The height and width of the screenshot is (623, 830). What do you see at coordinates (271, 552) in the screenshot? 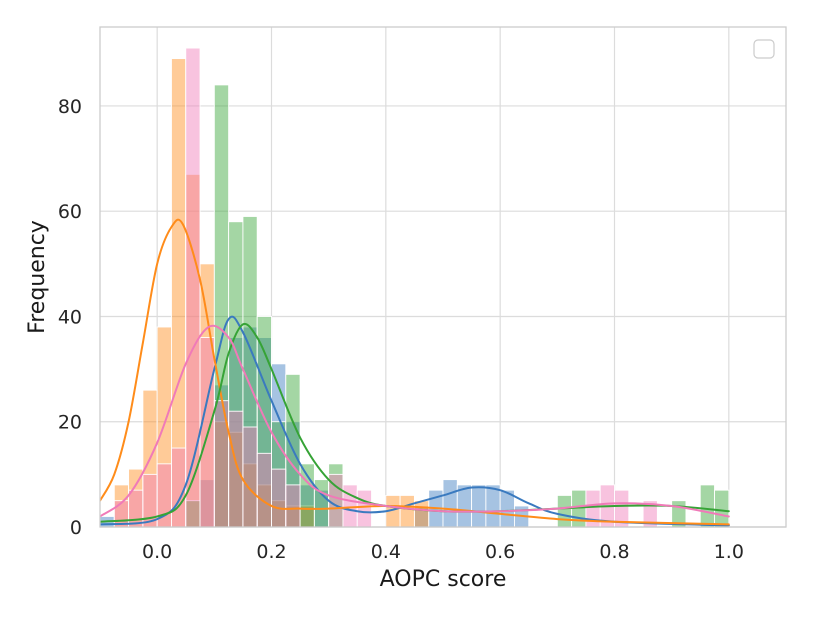
I see `x-tick-label: 0.2` at bounding box center [271, 552].